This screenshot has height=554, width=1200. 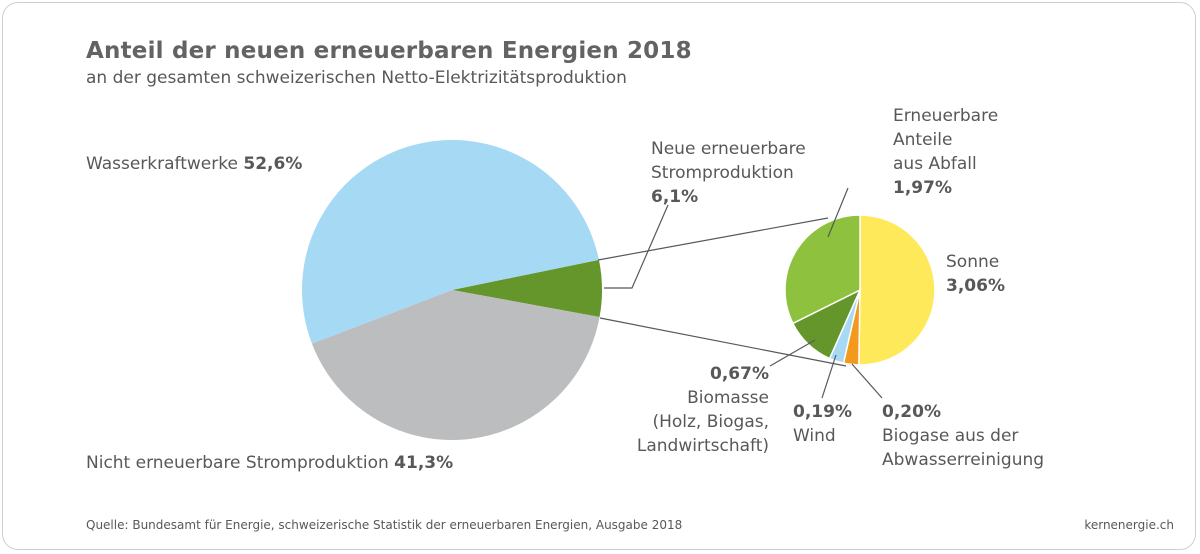 What do you see at coordinates (450, 242) in the screenshot?
I see `pie-slice-wasserkraftwerke` at bounding box center [450, 242].